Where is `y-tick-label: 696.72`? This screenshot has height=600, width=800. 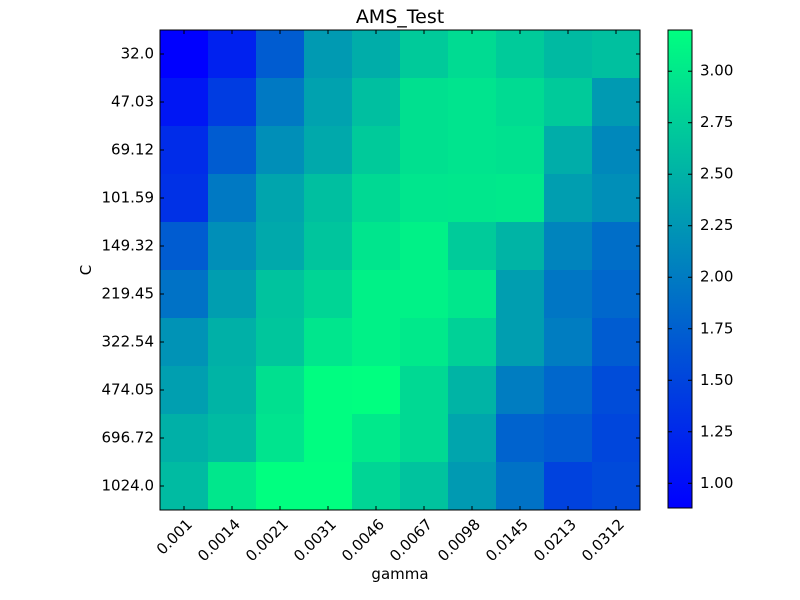 y-tick-label: 696.72 is located at coordinates (128, 438).